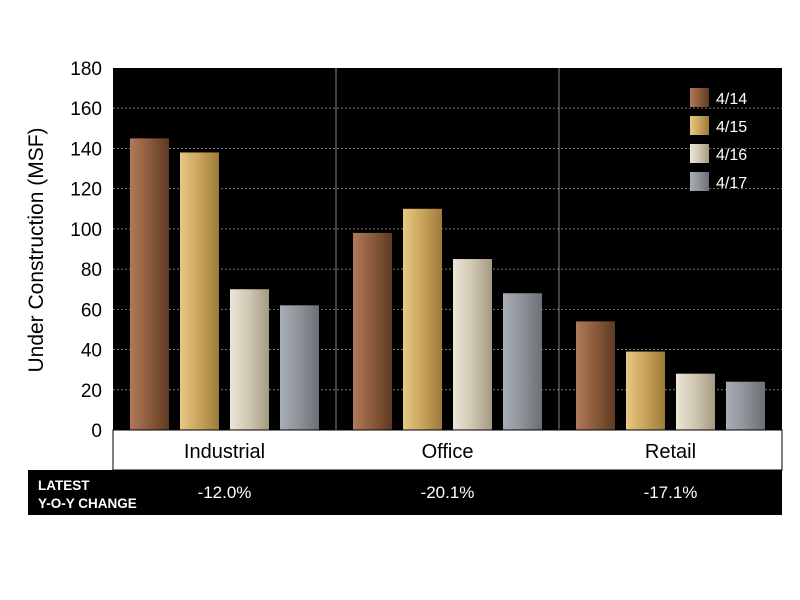 Image resolution: width=800 pixels, height=600 pixels. I want to click on y-tick-label: 100, so click(86, 230).